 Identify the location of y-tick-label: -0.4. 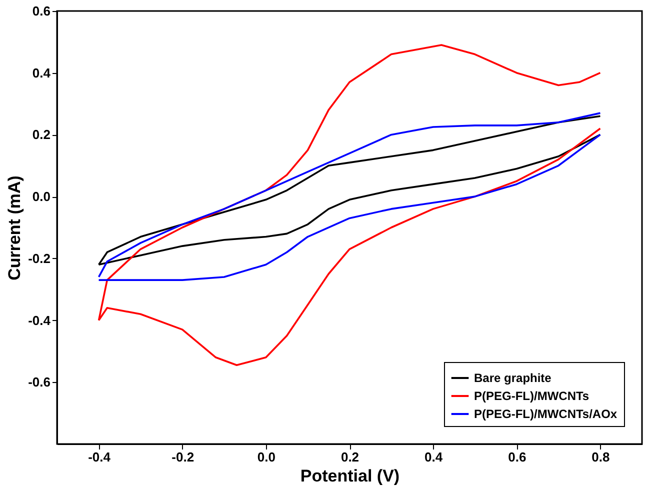
(40, 320).